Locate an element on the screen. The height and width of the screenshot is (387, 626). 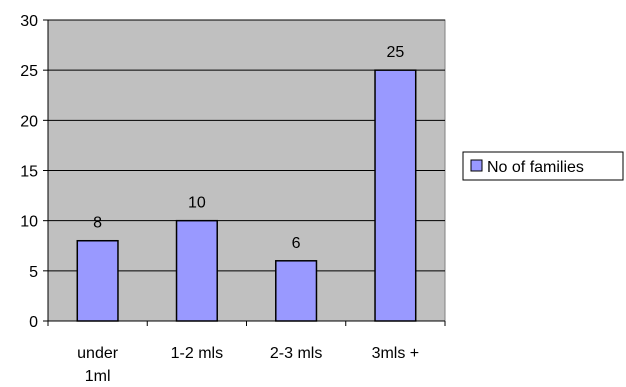
data-label: 10 is located at coordinates (197, 203).